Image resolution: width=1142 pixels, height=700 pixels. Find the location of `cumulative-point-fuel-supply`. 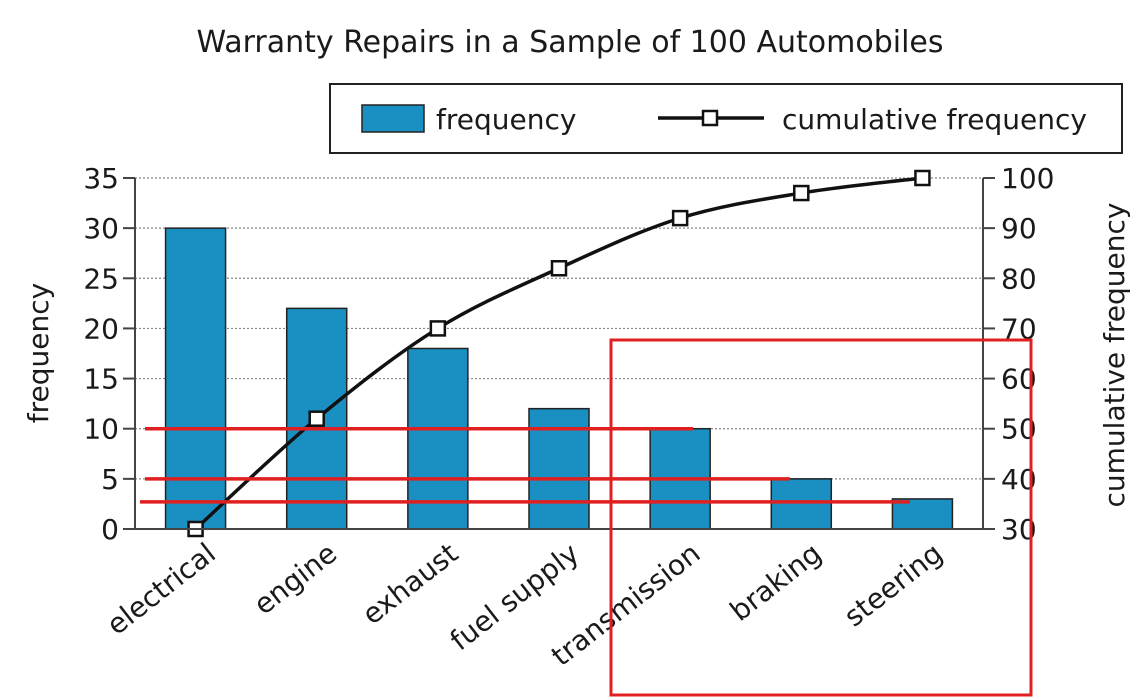

cumulative-point-fuel-supply is located at coordinates (559, 268).